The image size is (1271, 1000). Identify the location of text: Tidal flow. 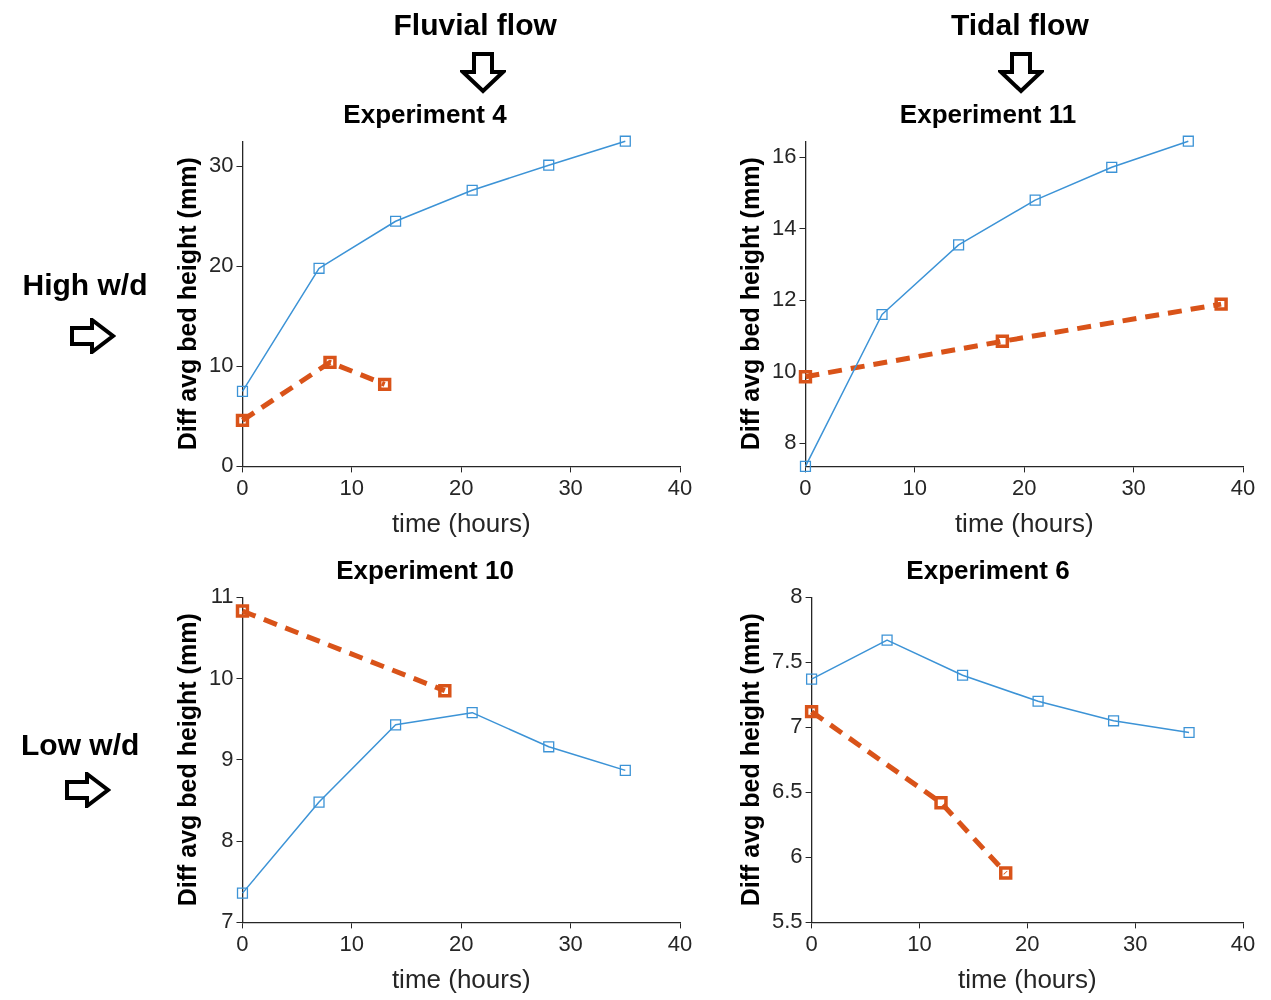
(1020, 25).